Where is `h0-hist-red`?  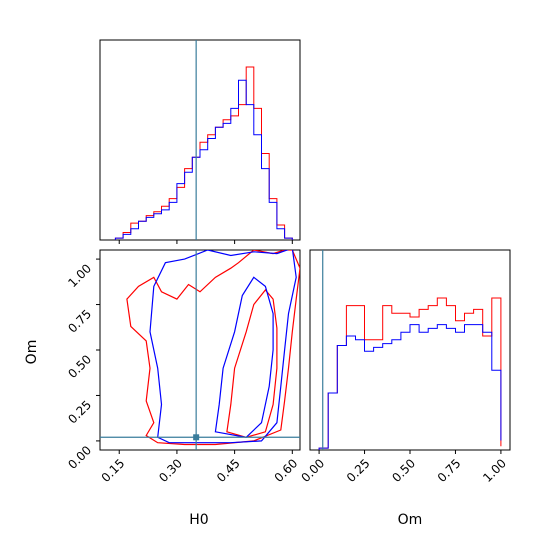
h0-hist-red is located at coordinates (203, 153).